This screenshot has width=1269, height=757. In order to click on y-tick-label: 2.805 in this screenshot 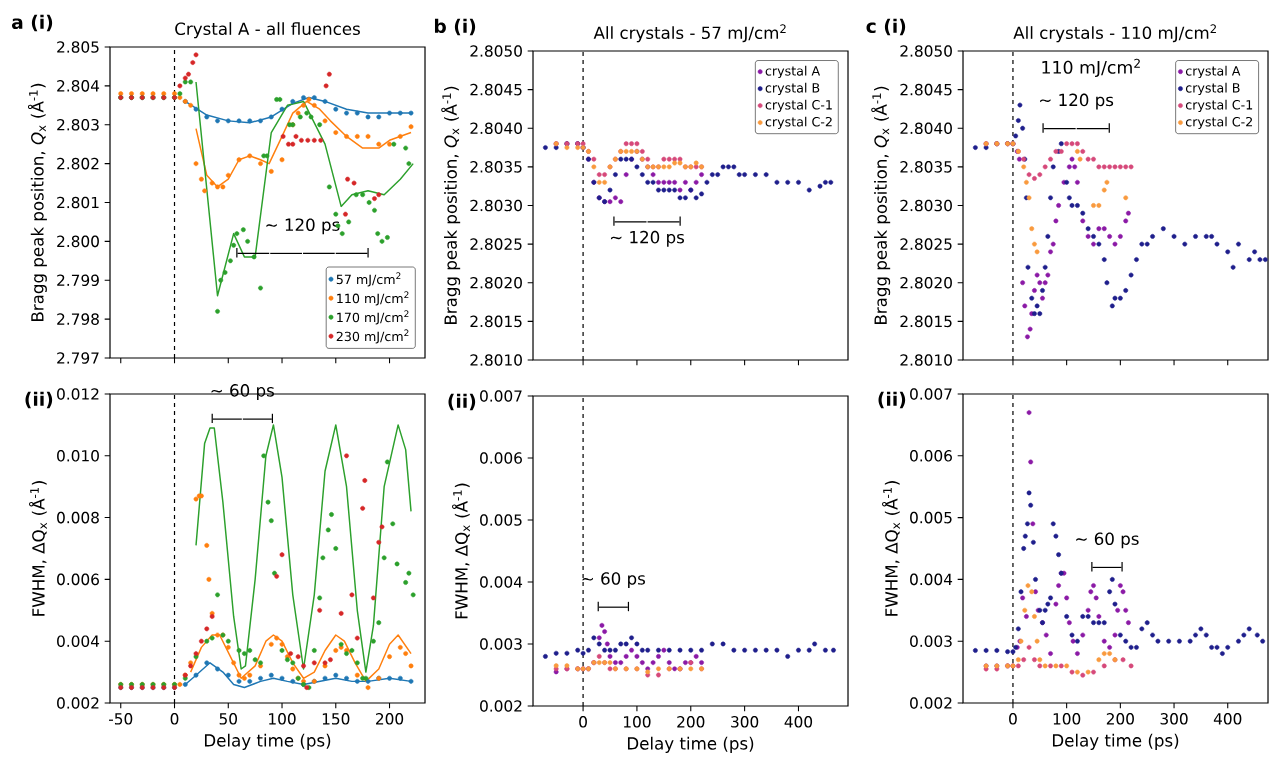, I will do `click(78, 47)`.